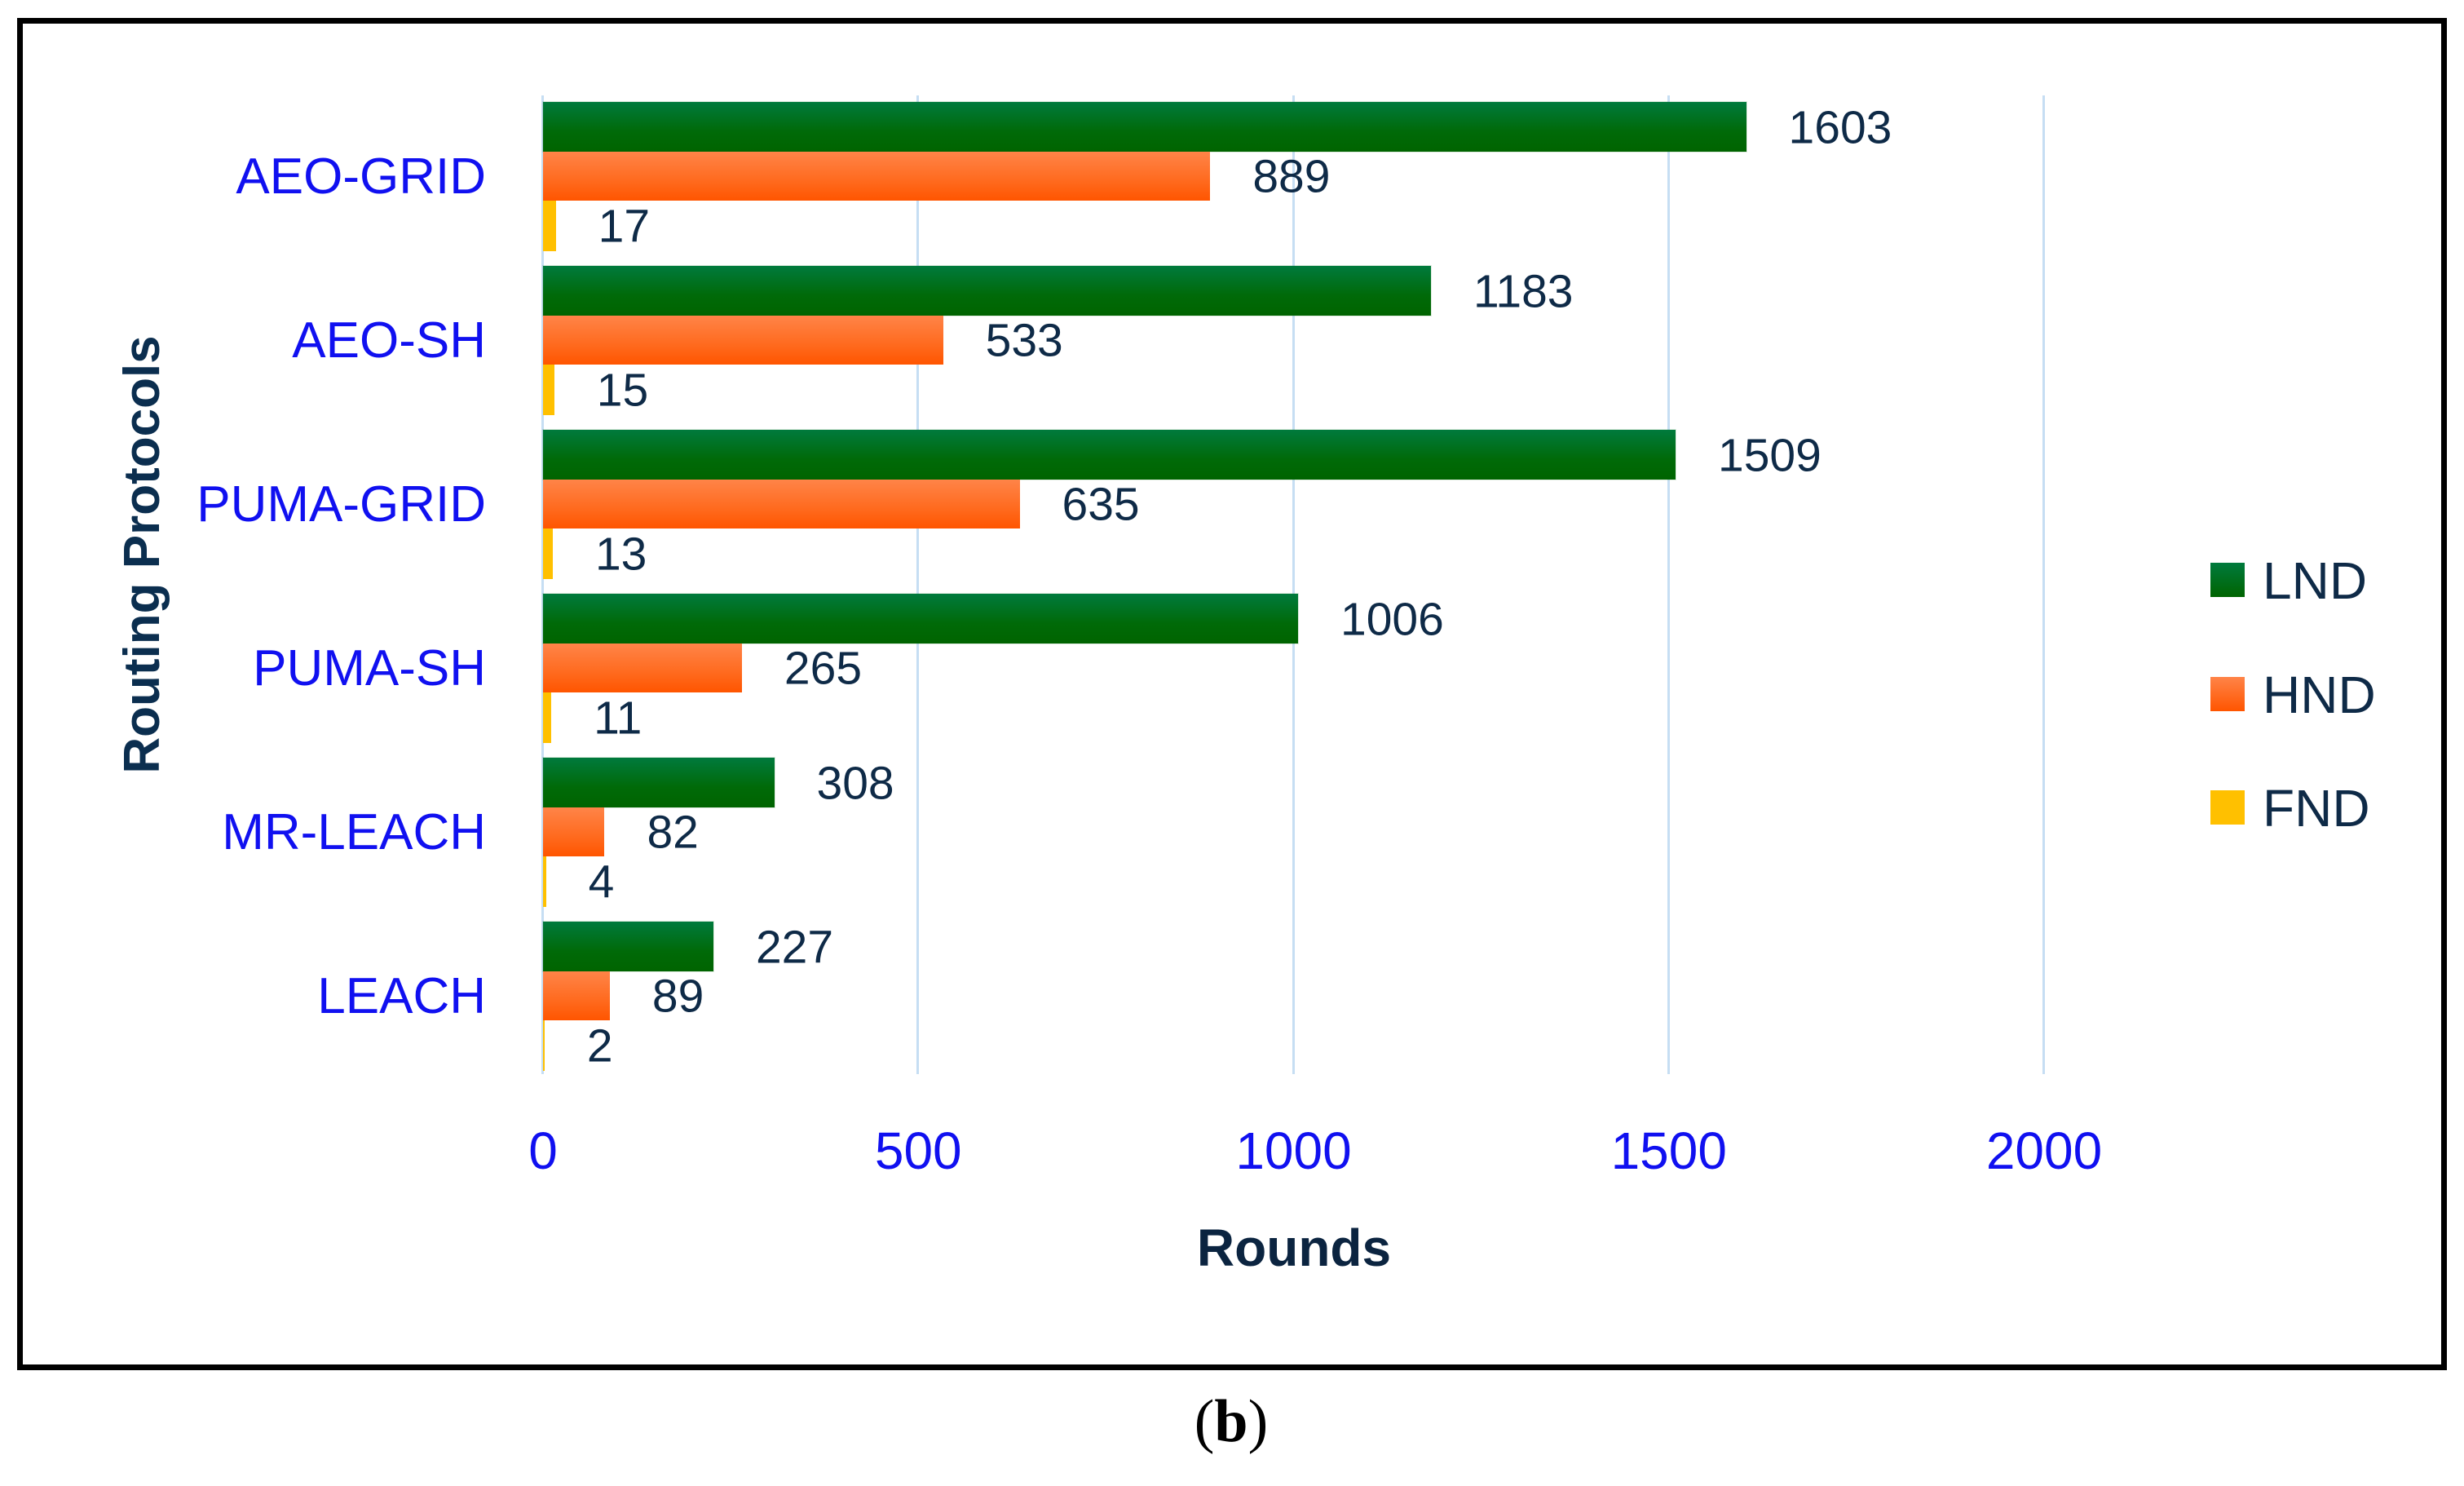 The height and width of the screenshot is (1486, 2464). Describe the element at coordinates (677, 996) in the screenshot. I see `value-label: 89` at that location.